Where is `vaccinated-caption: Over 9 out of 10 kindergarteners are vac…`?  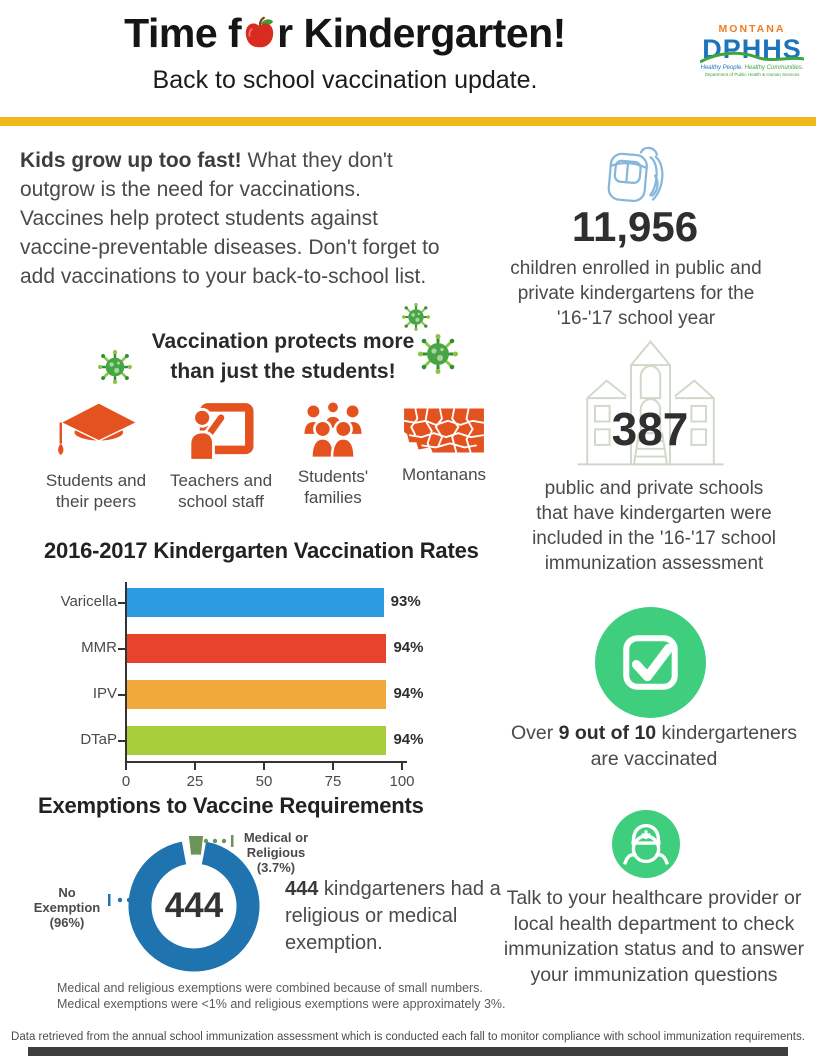
vaccinated-caption: Over 9 out of 10 kindergarteners are vac… is located at coordinates (654, 746).